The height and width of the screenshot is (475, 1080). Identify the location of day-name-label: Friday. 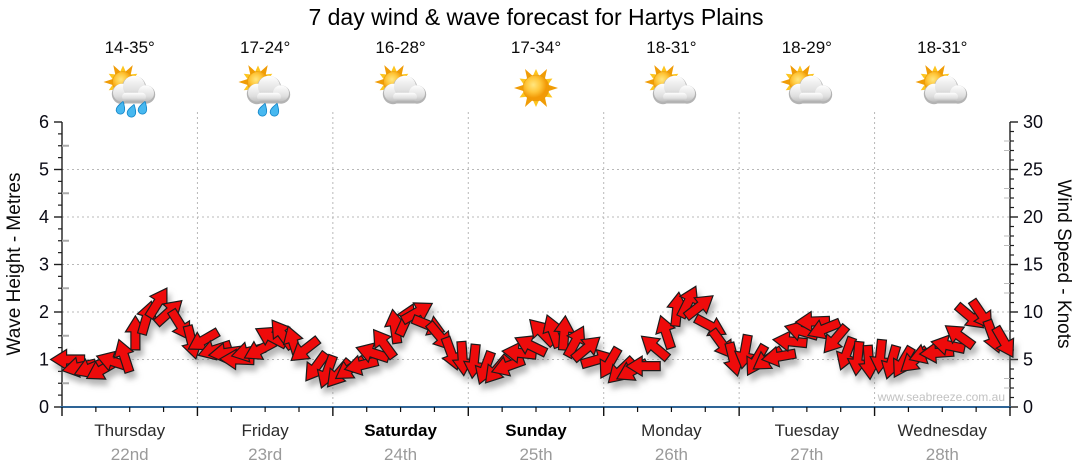
(266, 430).